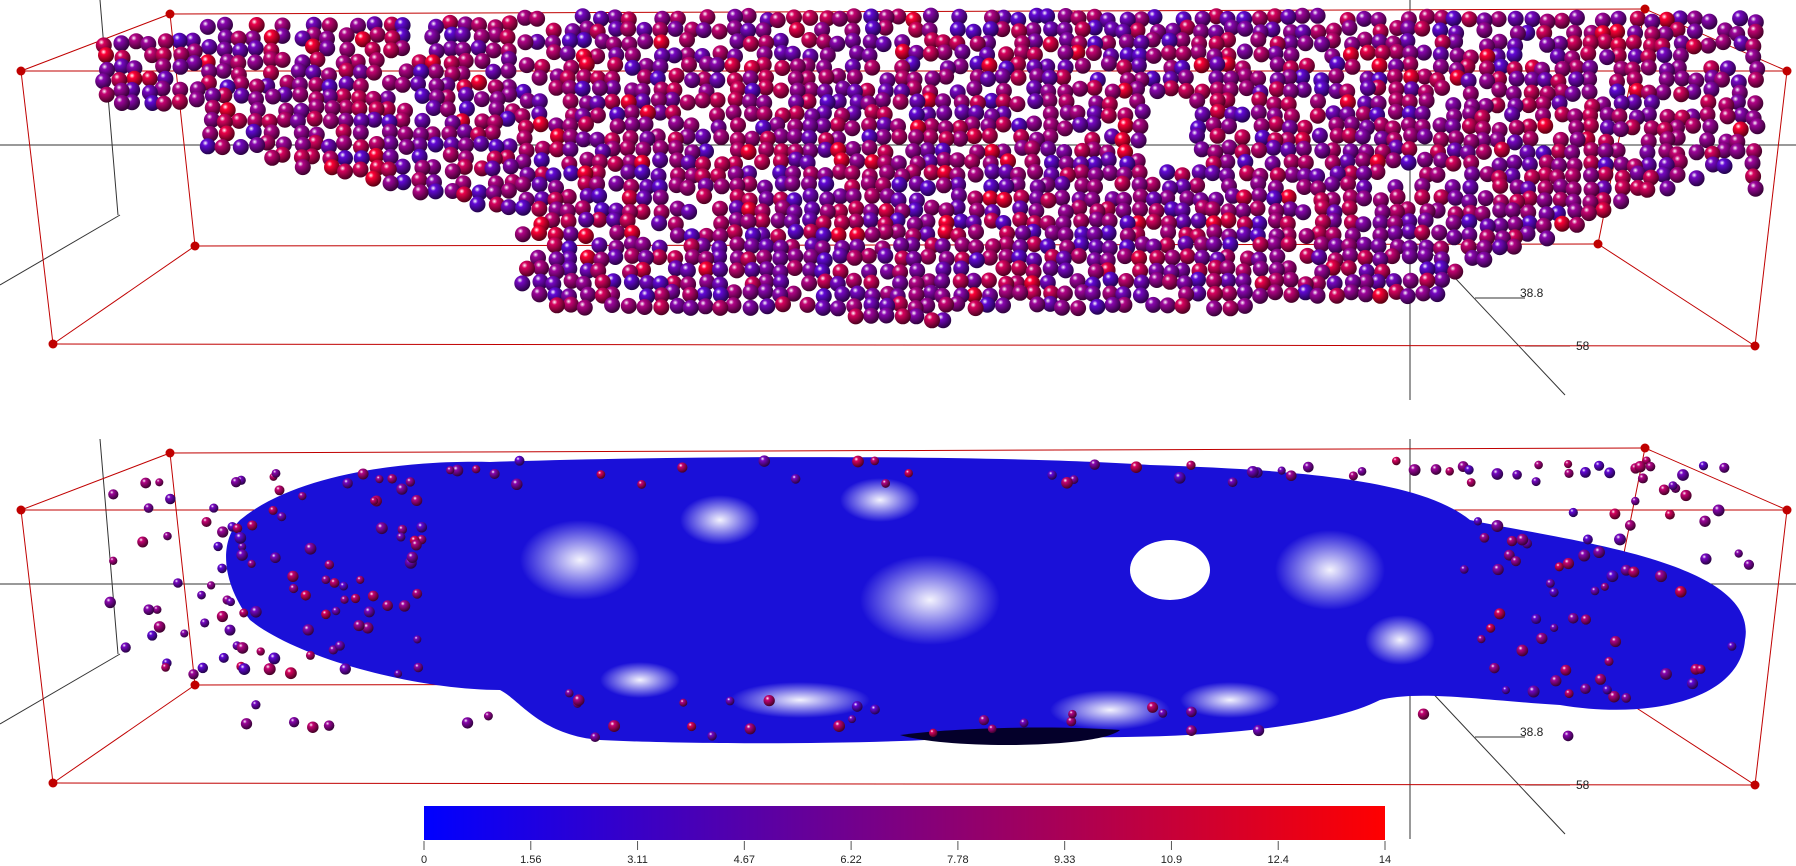 This screenshot has height=866, width=1796. What do you see at coordinates (60, 250) in the screenshot?
I see `axis-line` at bounding box center [60, 250].